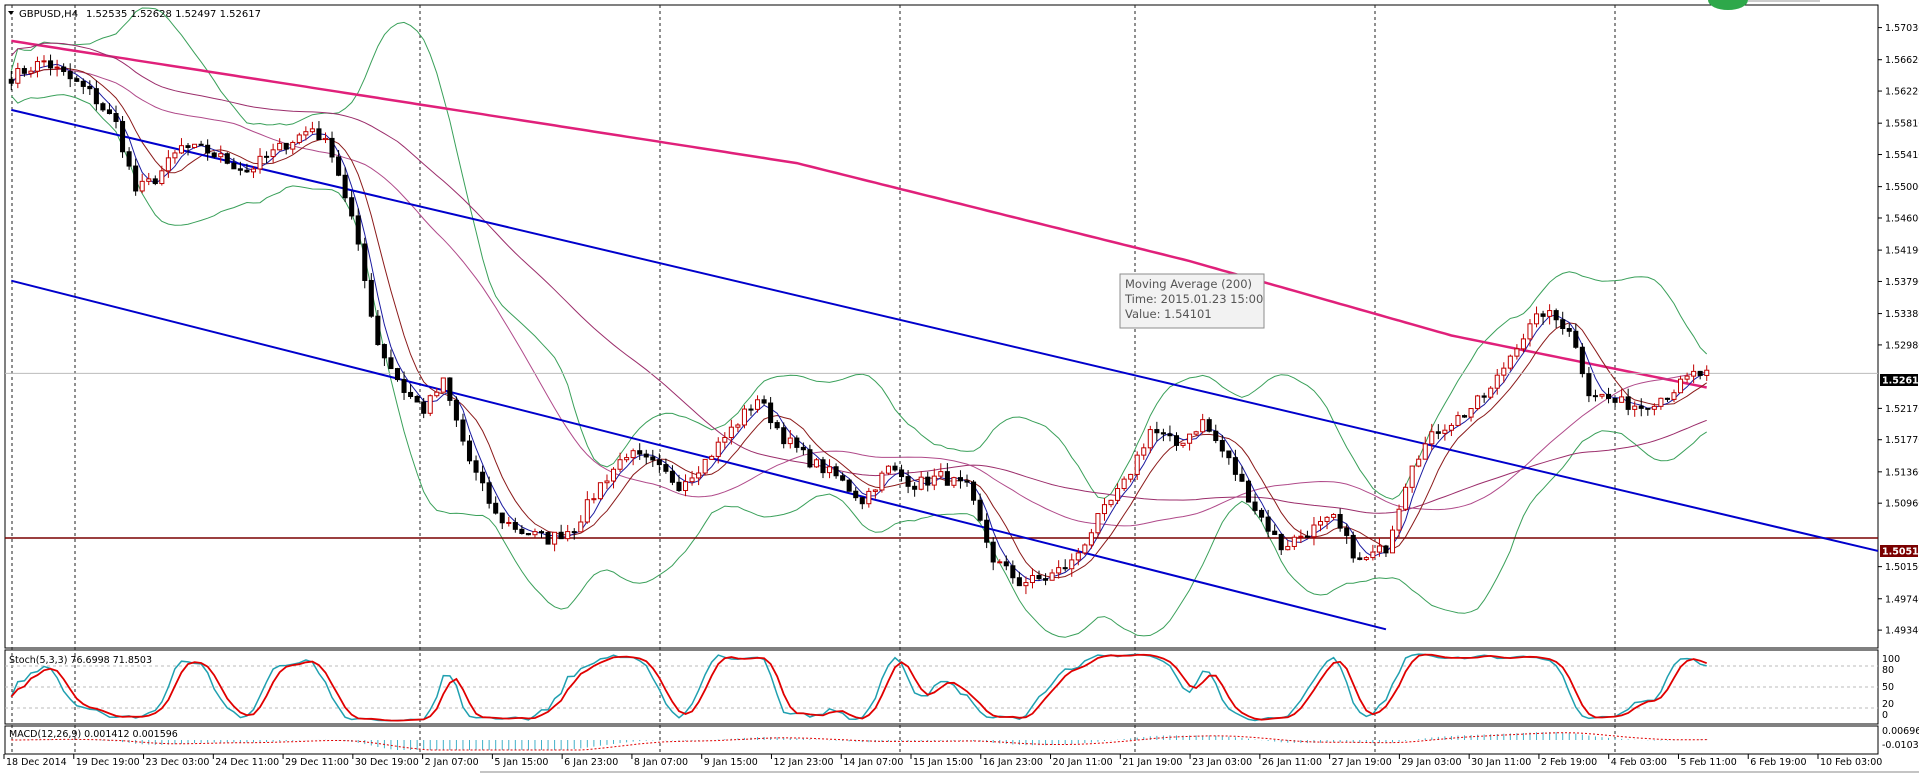  I want to click on stochastic-indicator, so click(941, 687).